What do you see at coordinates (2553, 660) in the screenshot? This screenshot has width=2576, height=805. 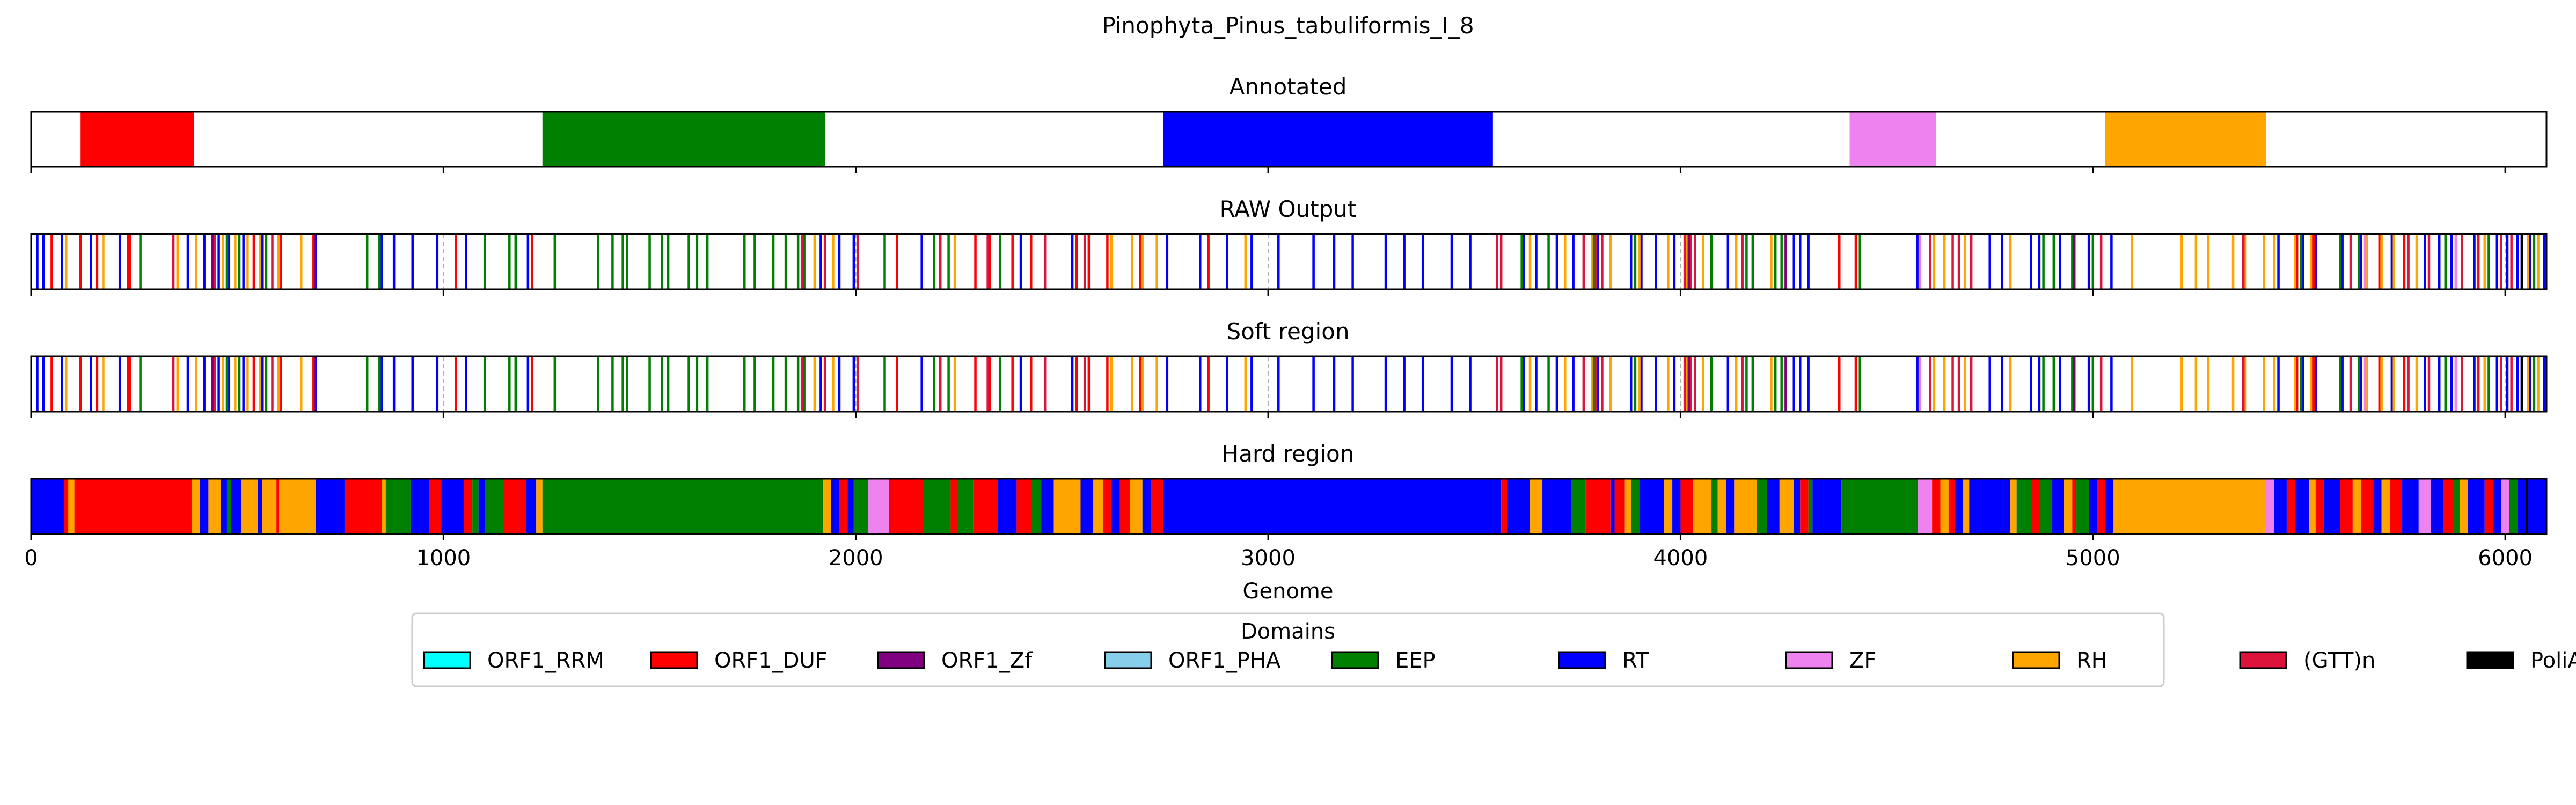 I see `legend-label: PoliA` at bounding box center [2553, 660].